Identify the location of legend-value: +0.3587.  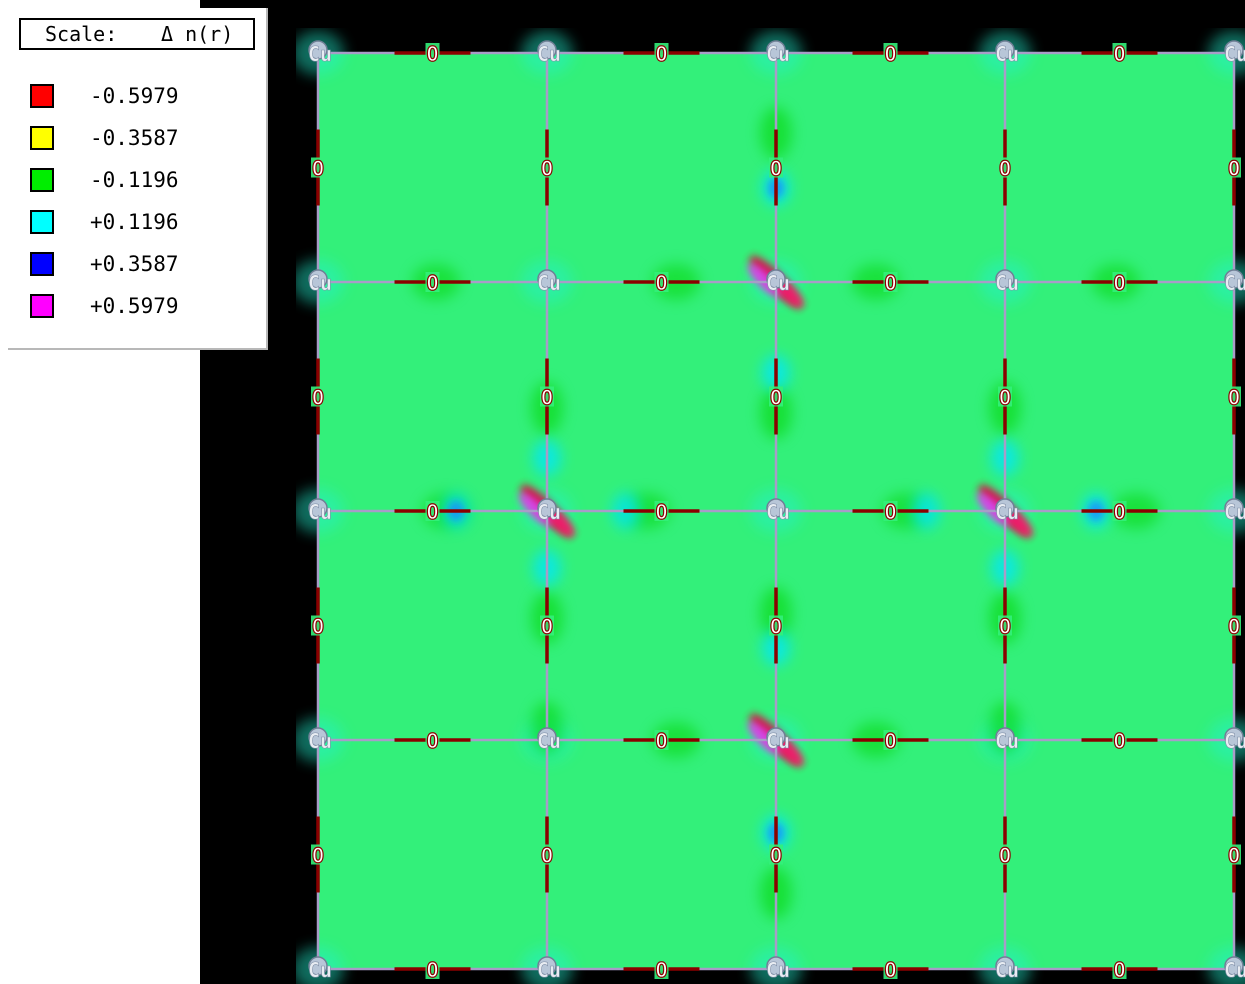
(134, 264).